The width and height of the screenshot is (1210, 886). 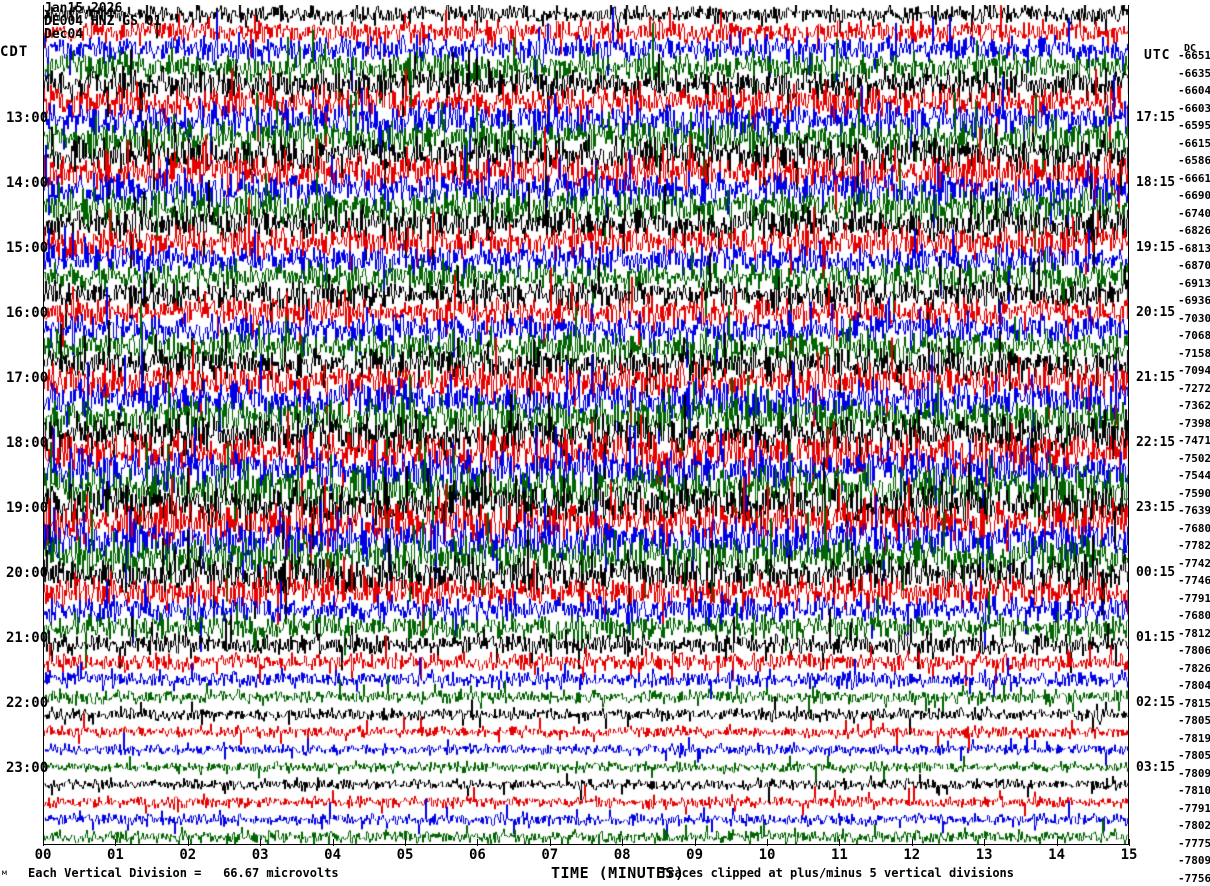 What do you see at coordinates (1194, 248) in the screenshot?
I see `dc-value: -6813` at bounding box center [1194, 248].